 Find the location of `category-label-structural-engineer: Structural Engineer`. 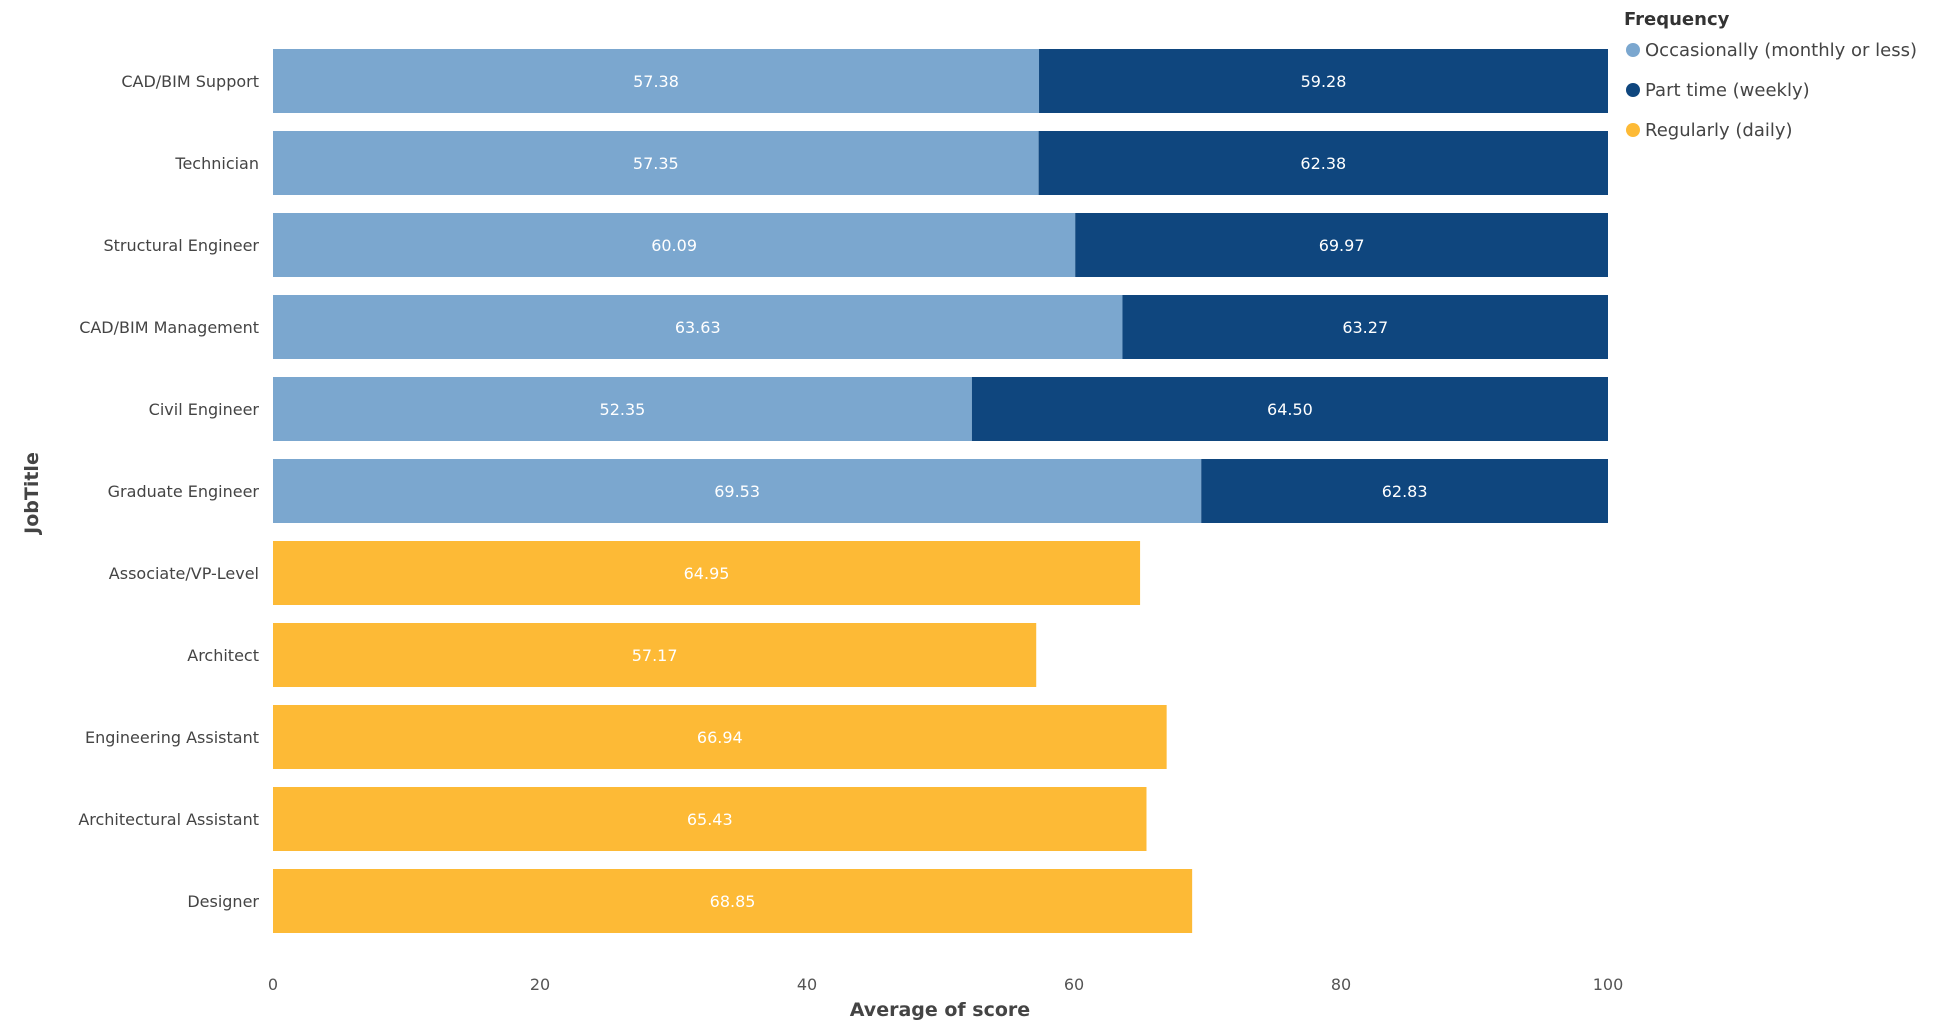

category-label-structural-engineer: Structural Engineer is located at coordinates (181, 245).